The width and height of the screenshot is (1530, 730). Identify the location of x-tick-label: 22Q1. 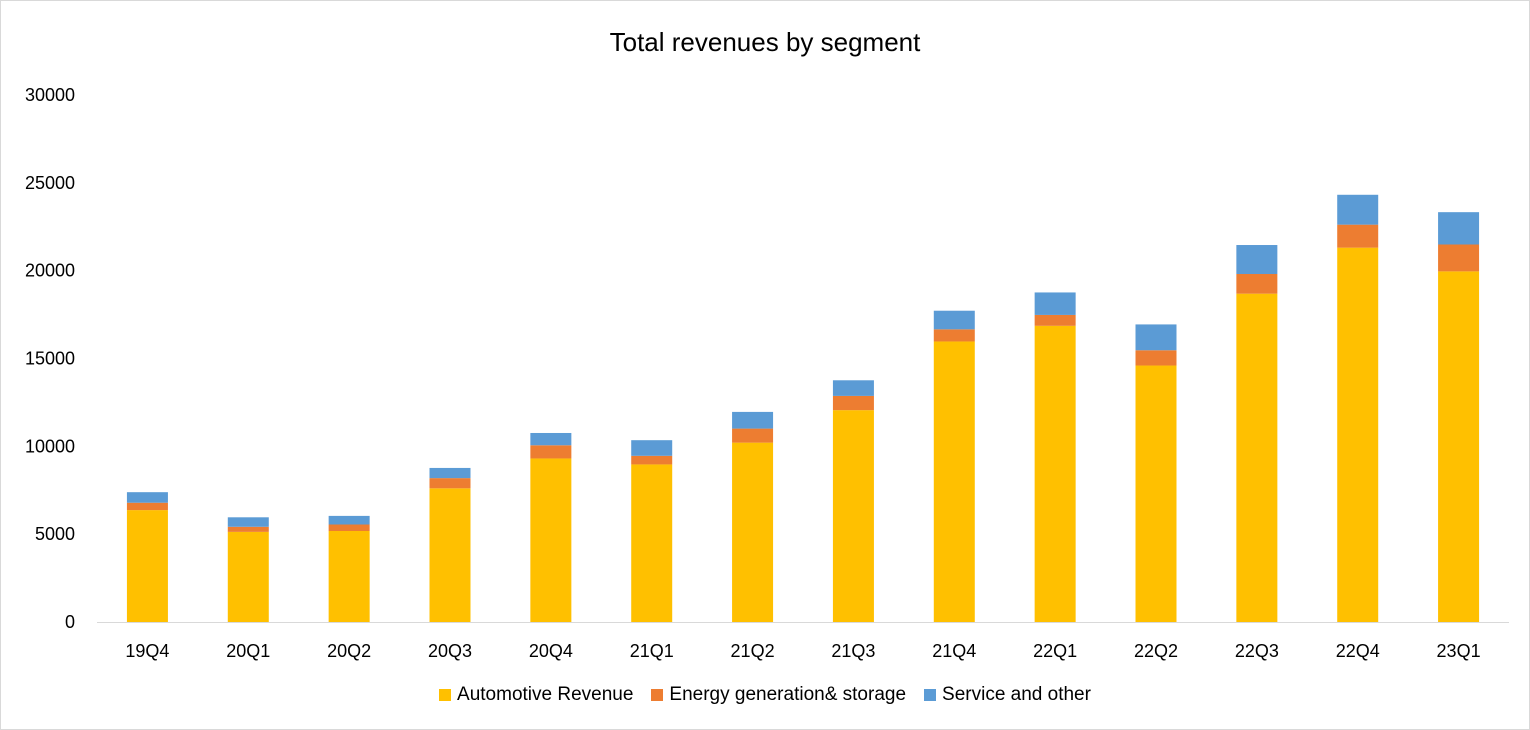
(1055, 651).